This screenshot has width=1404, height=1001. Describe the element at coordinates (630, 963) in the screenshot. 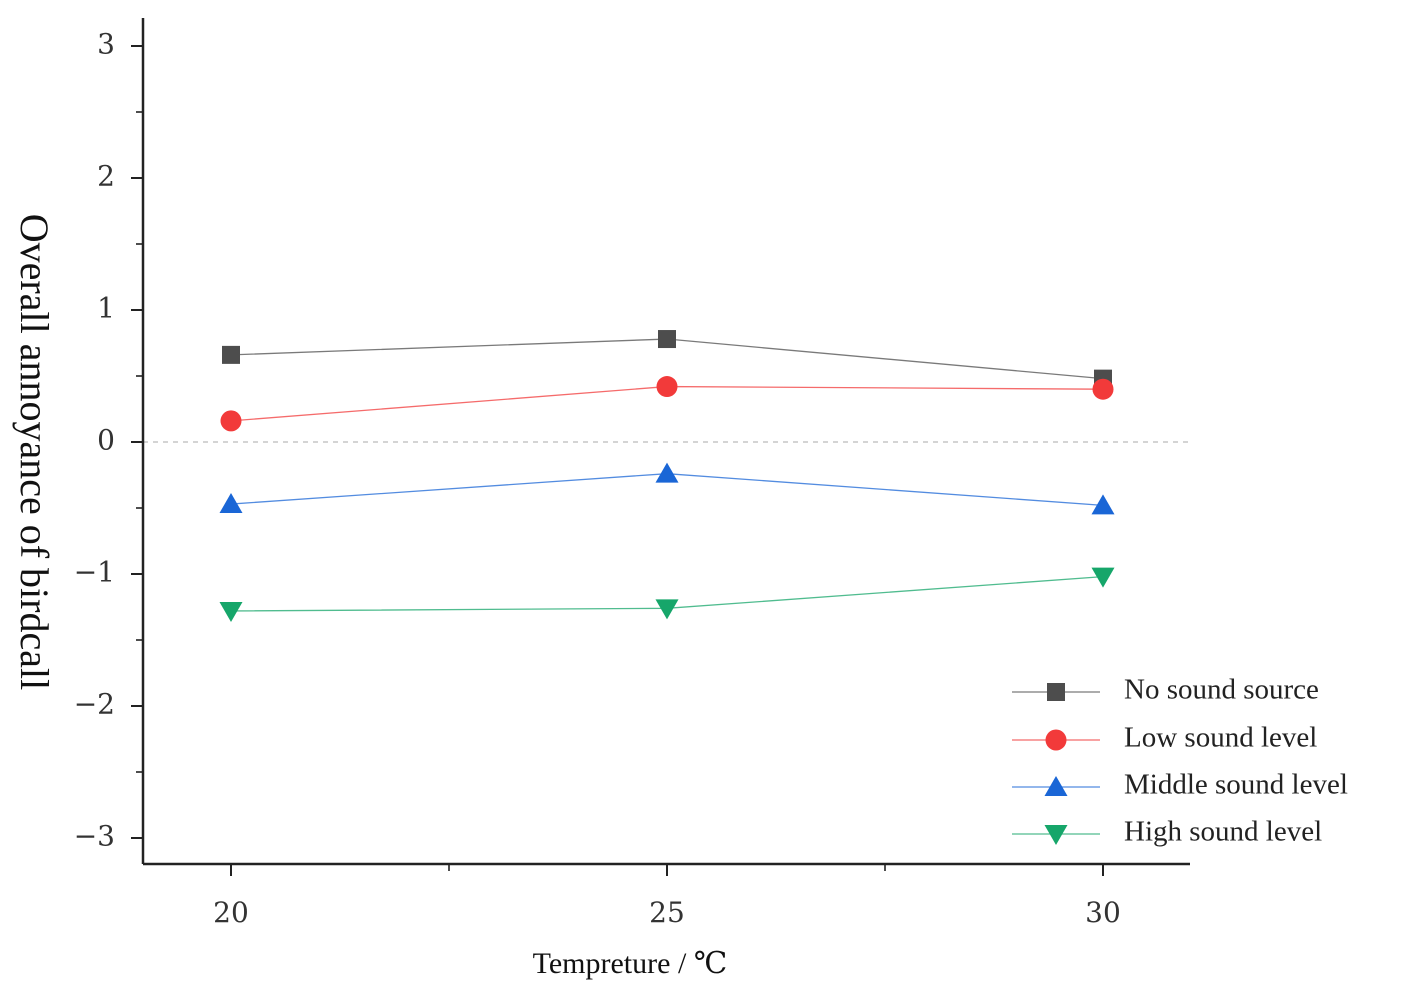

I see `x-axis-label: Tempreture / ℃` at that location.